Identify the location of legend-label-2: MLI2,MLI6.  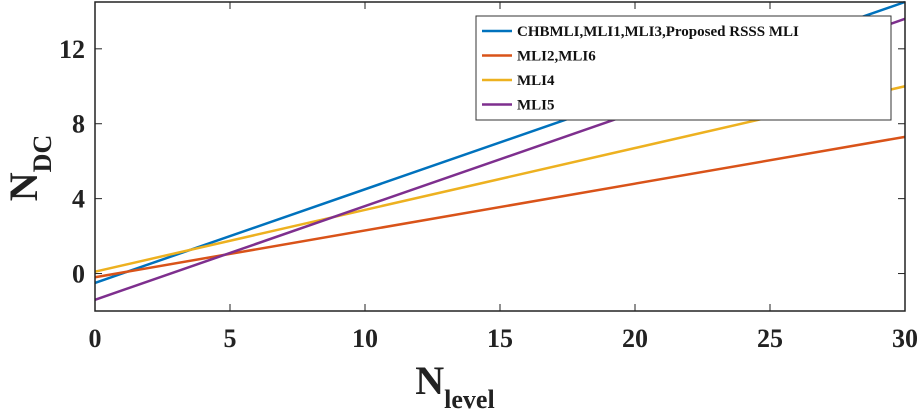
(556, 57).